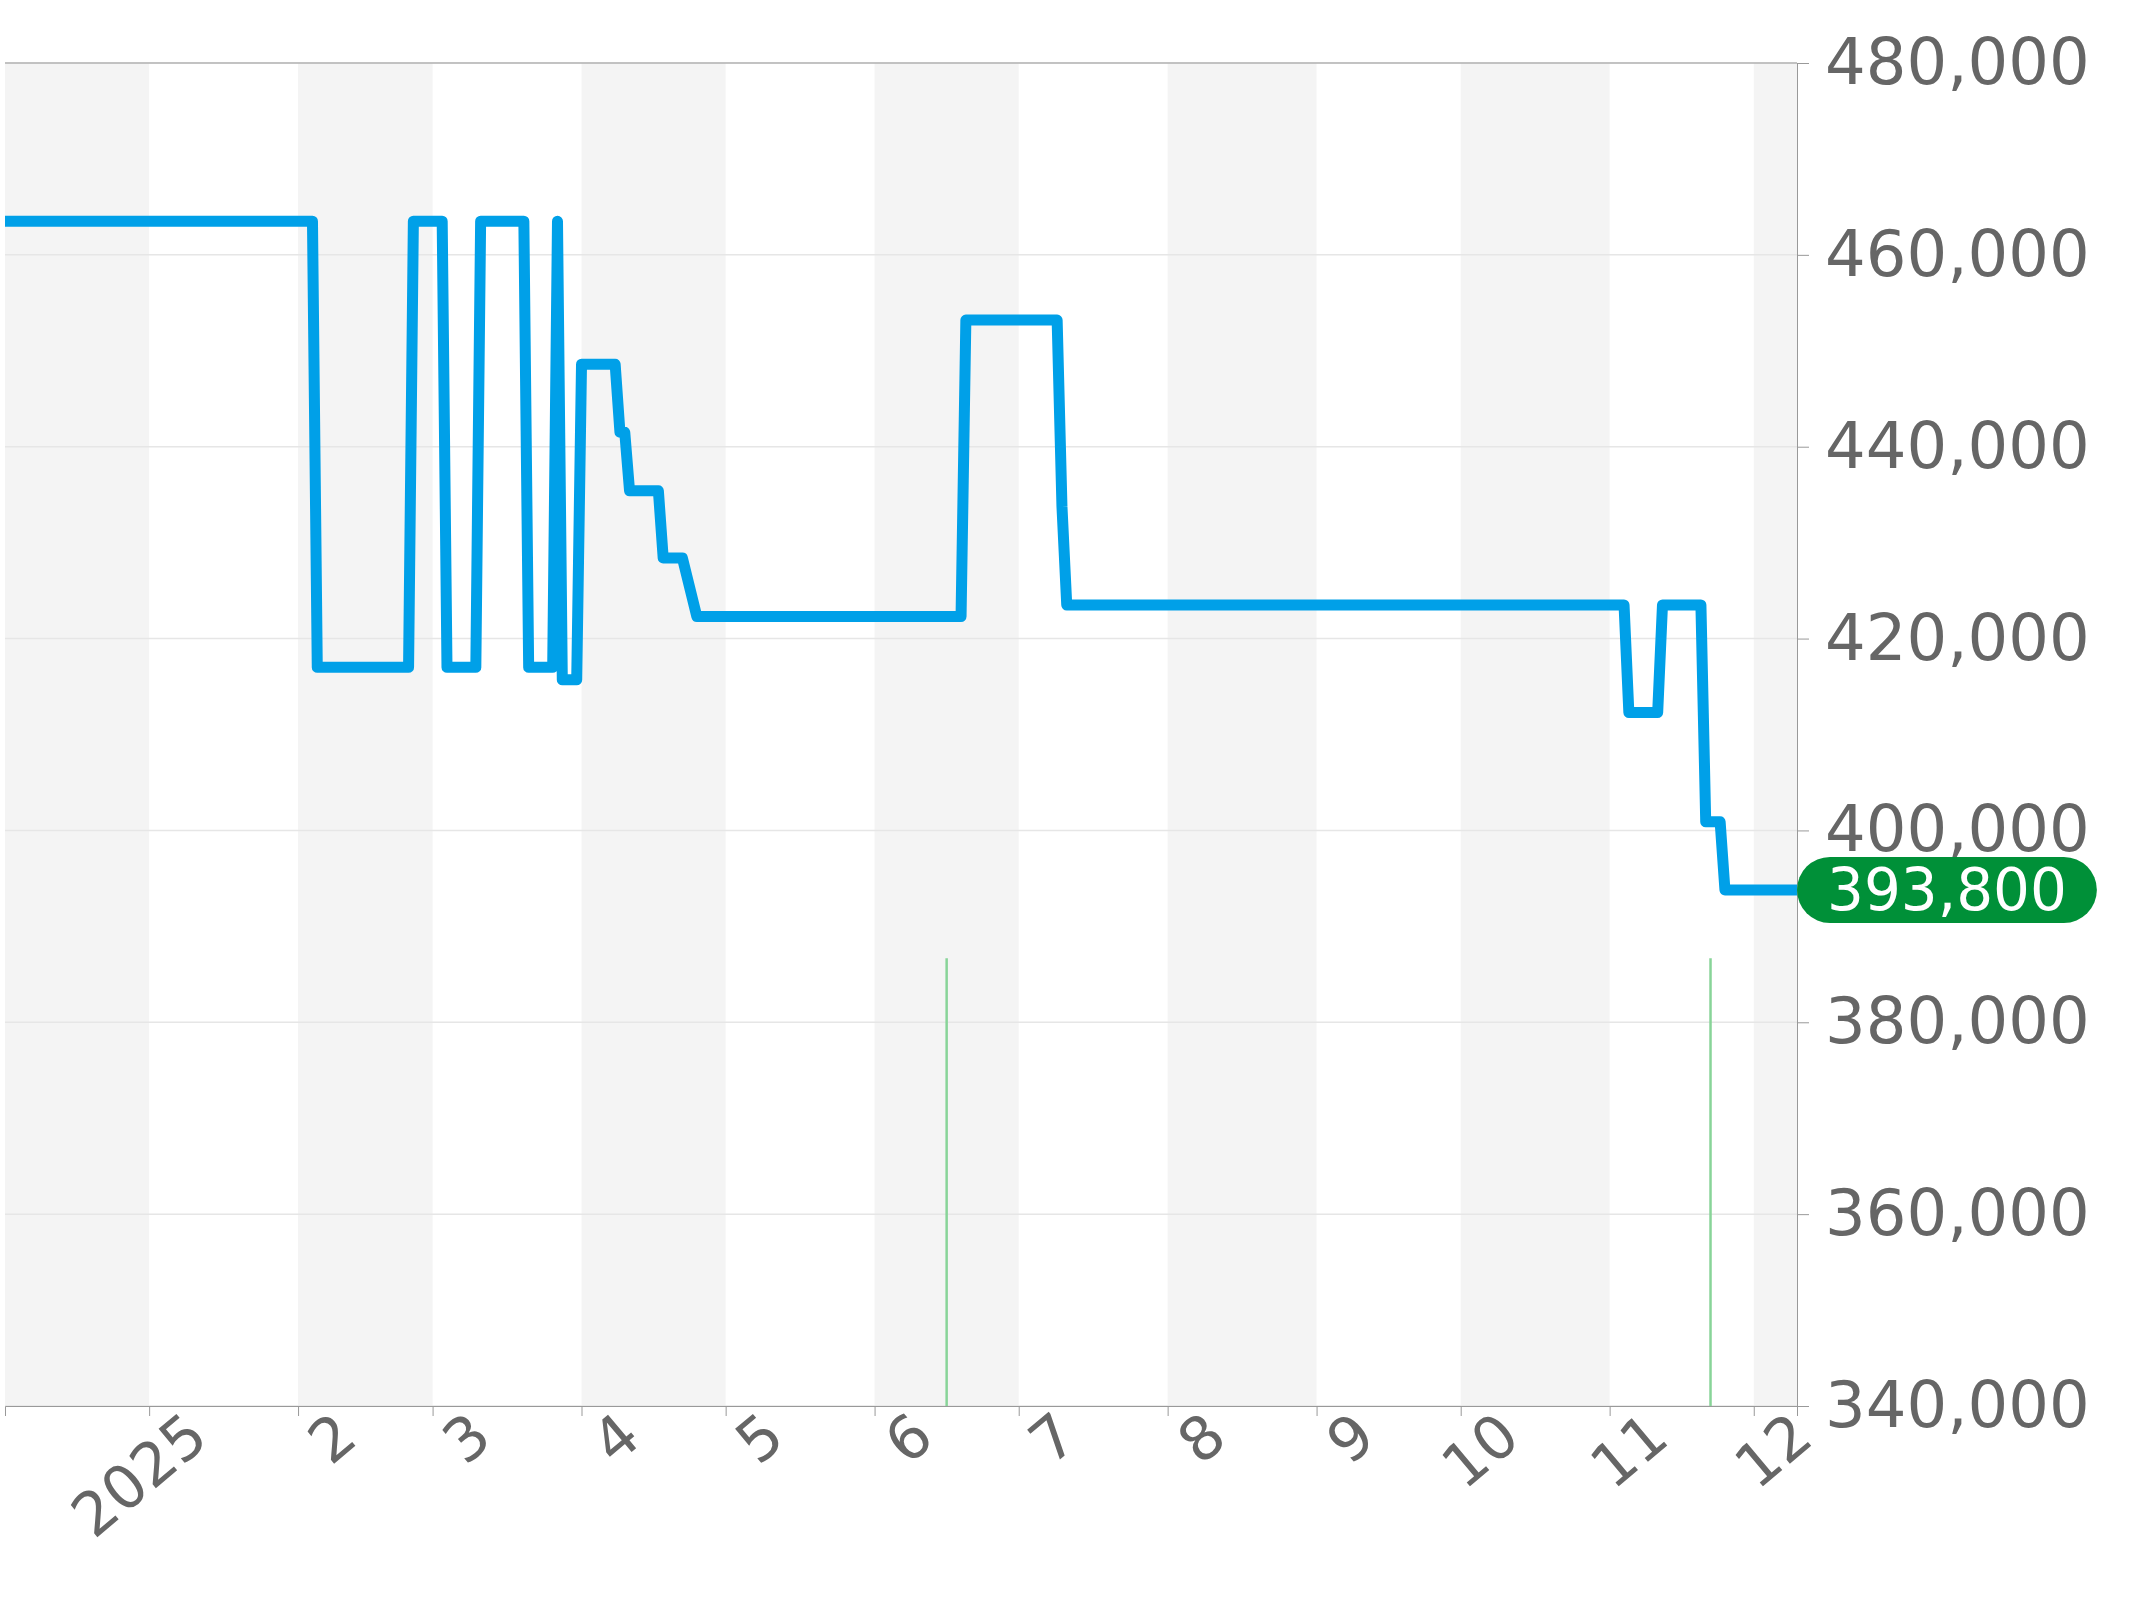 Image resolution: width=2144 pixels, height=1600 pixels. What do you see at coordinates (1957, 637) in the screenshot?
I see `y-tick-label: 420,000` at bounding box center [1957, 637].